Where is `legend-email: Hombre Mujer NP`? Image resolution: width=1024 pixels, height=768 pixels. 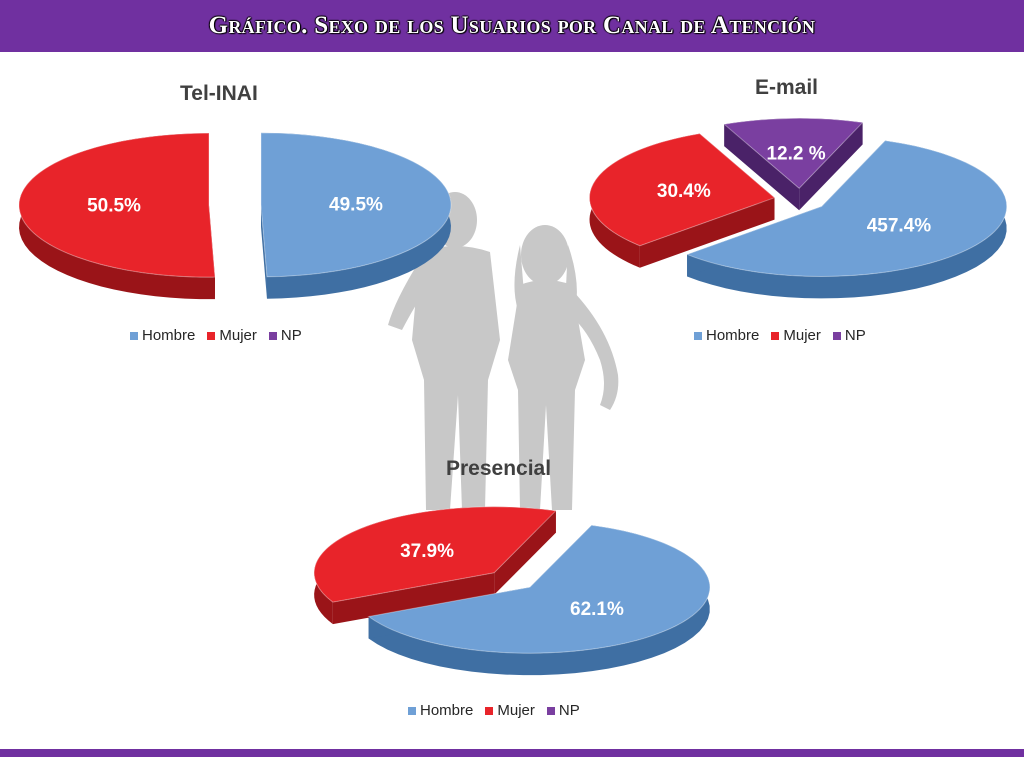 legend-email: Hombre Mujer NP is located at coordinates (780, 335).